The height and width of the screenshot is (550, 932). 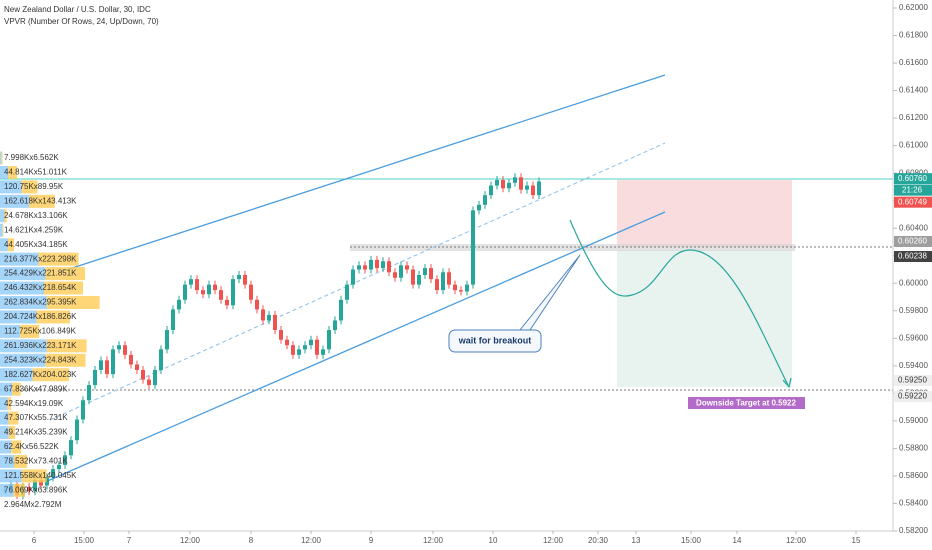 I want to click on price-marker-label: 0.60260, so click(x=912, y=241).